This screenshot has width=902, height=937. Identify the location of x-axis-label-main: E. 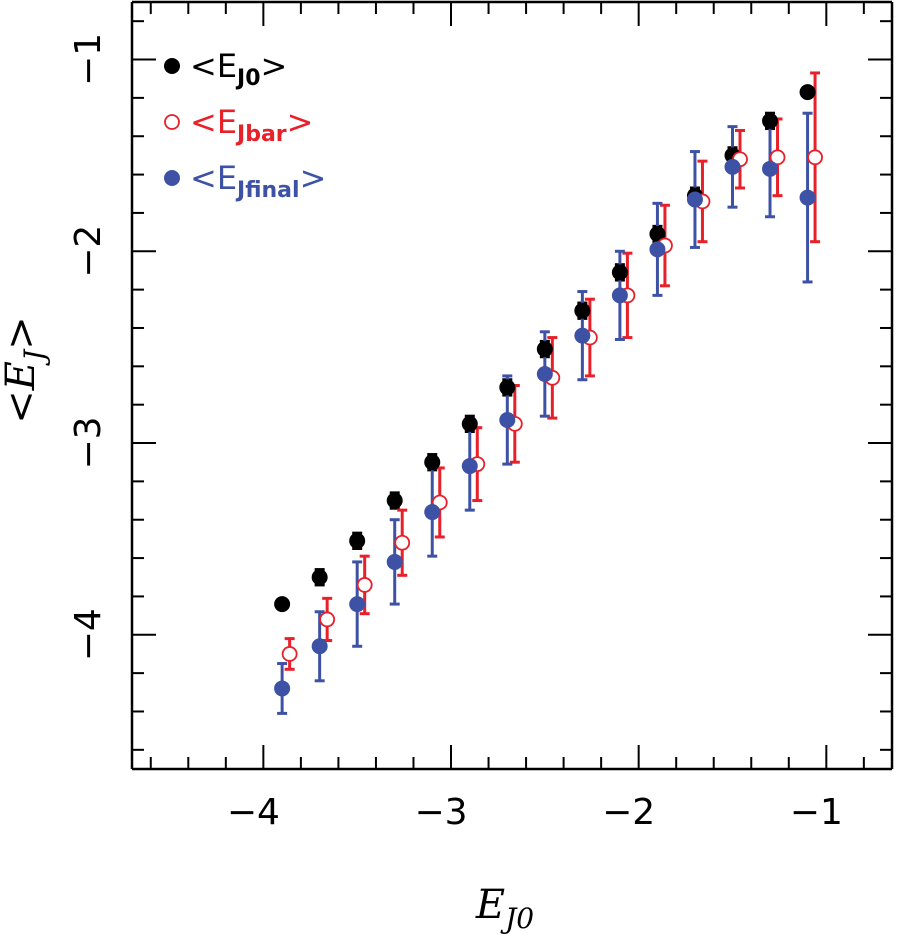
(490, 905).